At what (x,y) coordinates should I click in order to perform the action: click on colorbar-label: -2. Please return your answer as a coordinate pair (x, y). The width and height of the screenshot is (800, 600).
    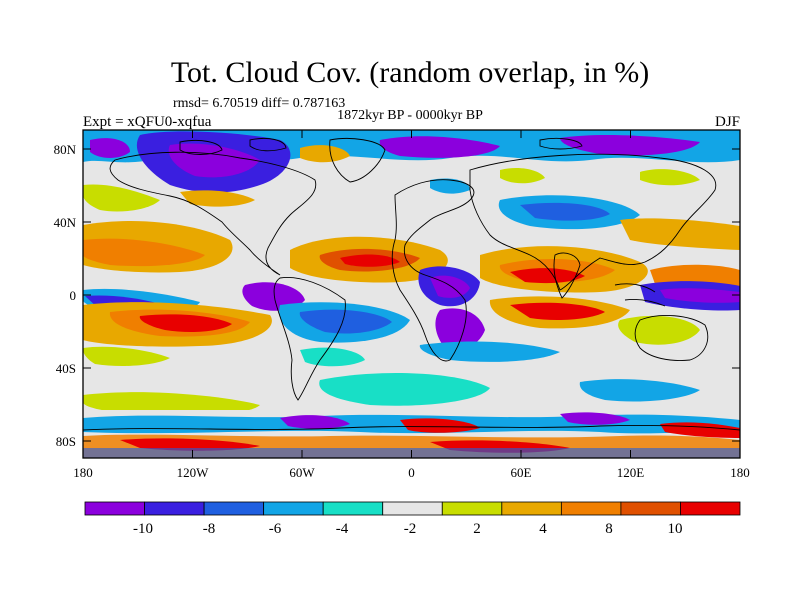
    Looking at the image, I should click on (410, 529).